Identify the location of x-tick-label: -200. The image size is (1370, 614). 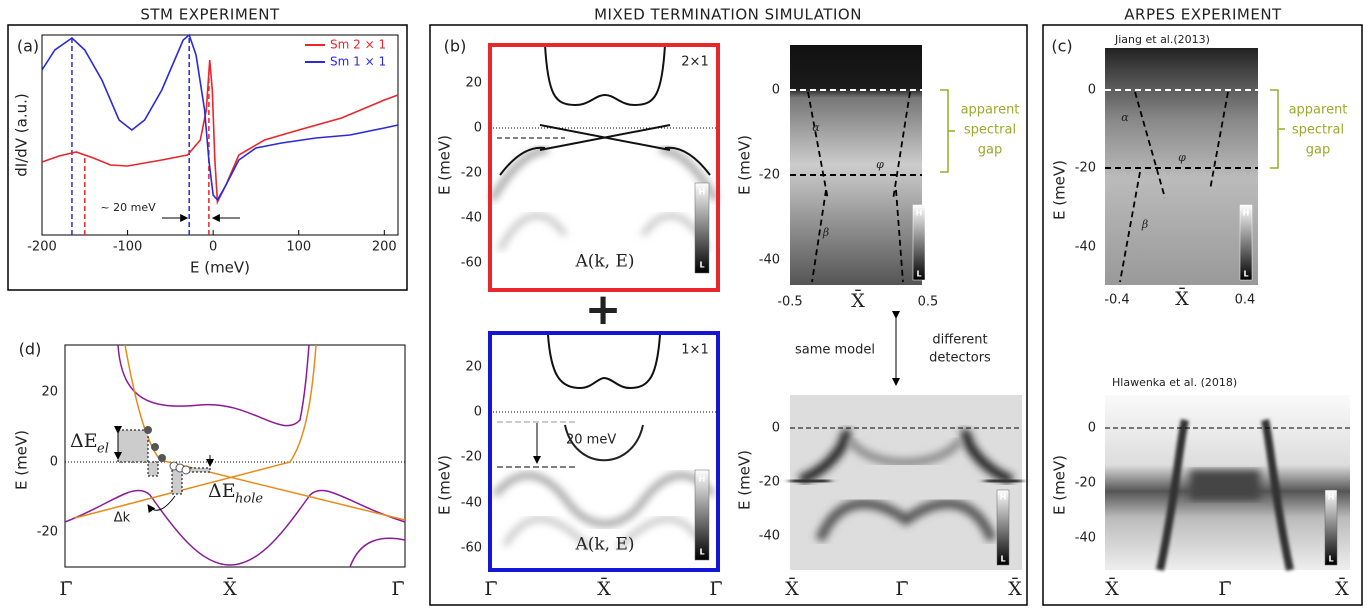
(42, 247).